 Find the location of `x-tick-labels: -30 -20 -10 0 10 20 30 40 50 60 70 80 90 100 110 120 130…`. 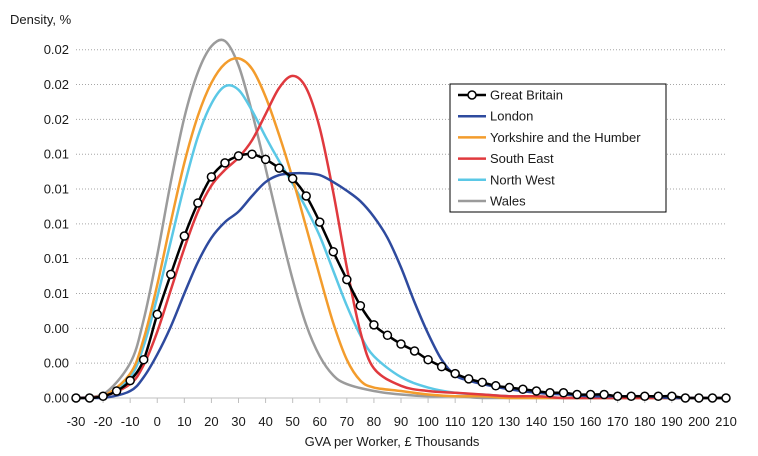

x-tick-labels: -30 -20 -10 0 10 20 30 40 50 60 70 80 90 100 110 120 130… is located at coordinates (402, 421).